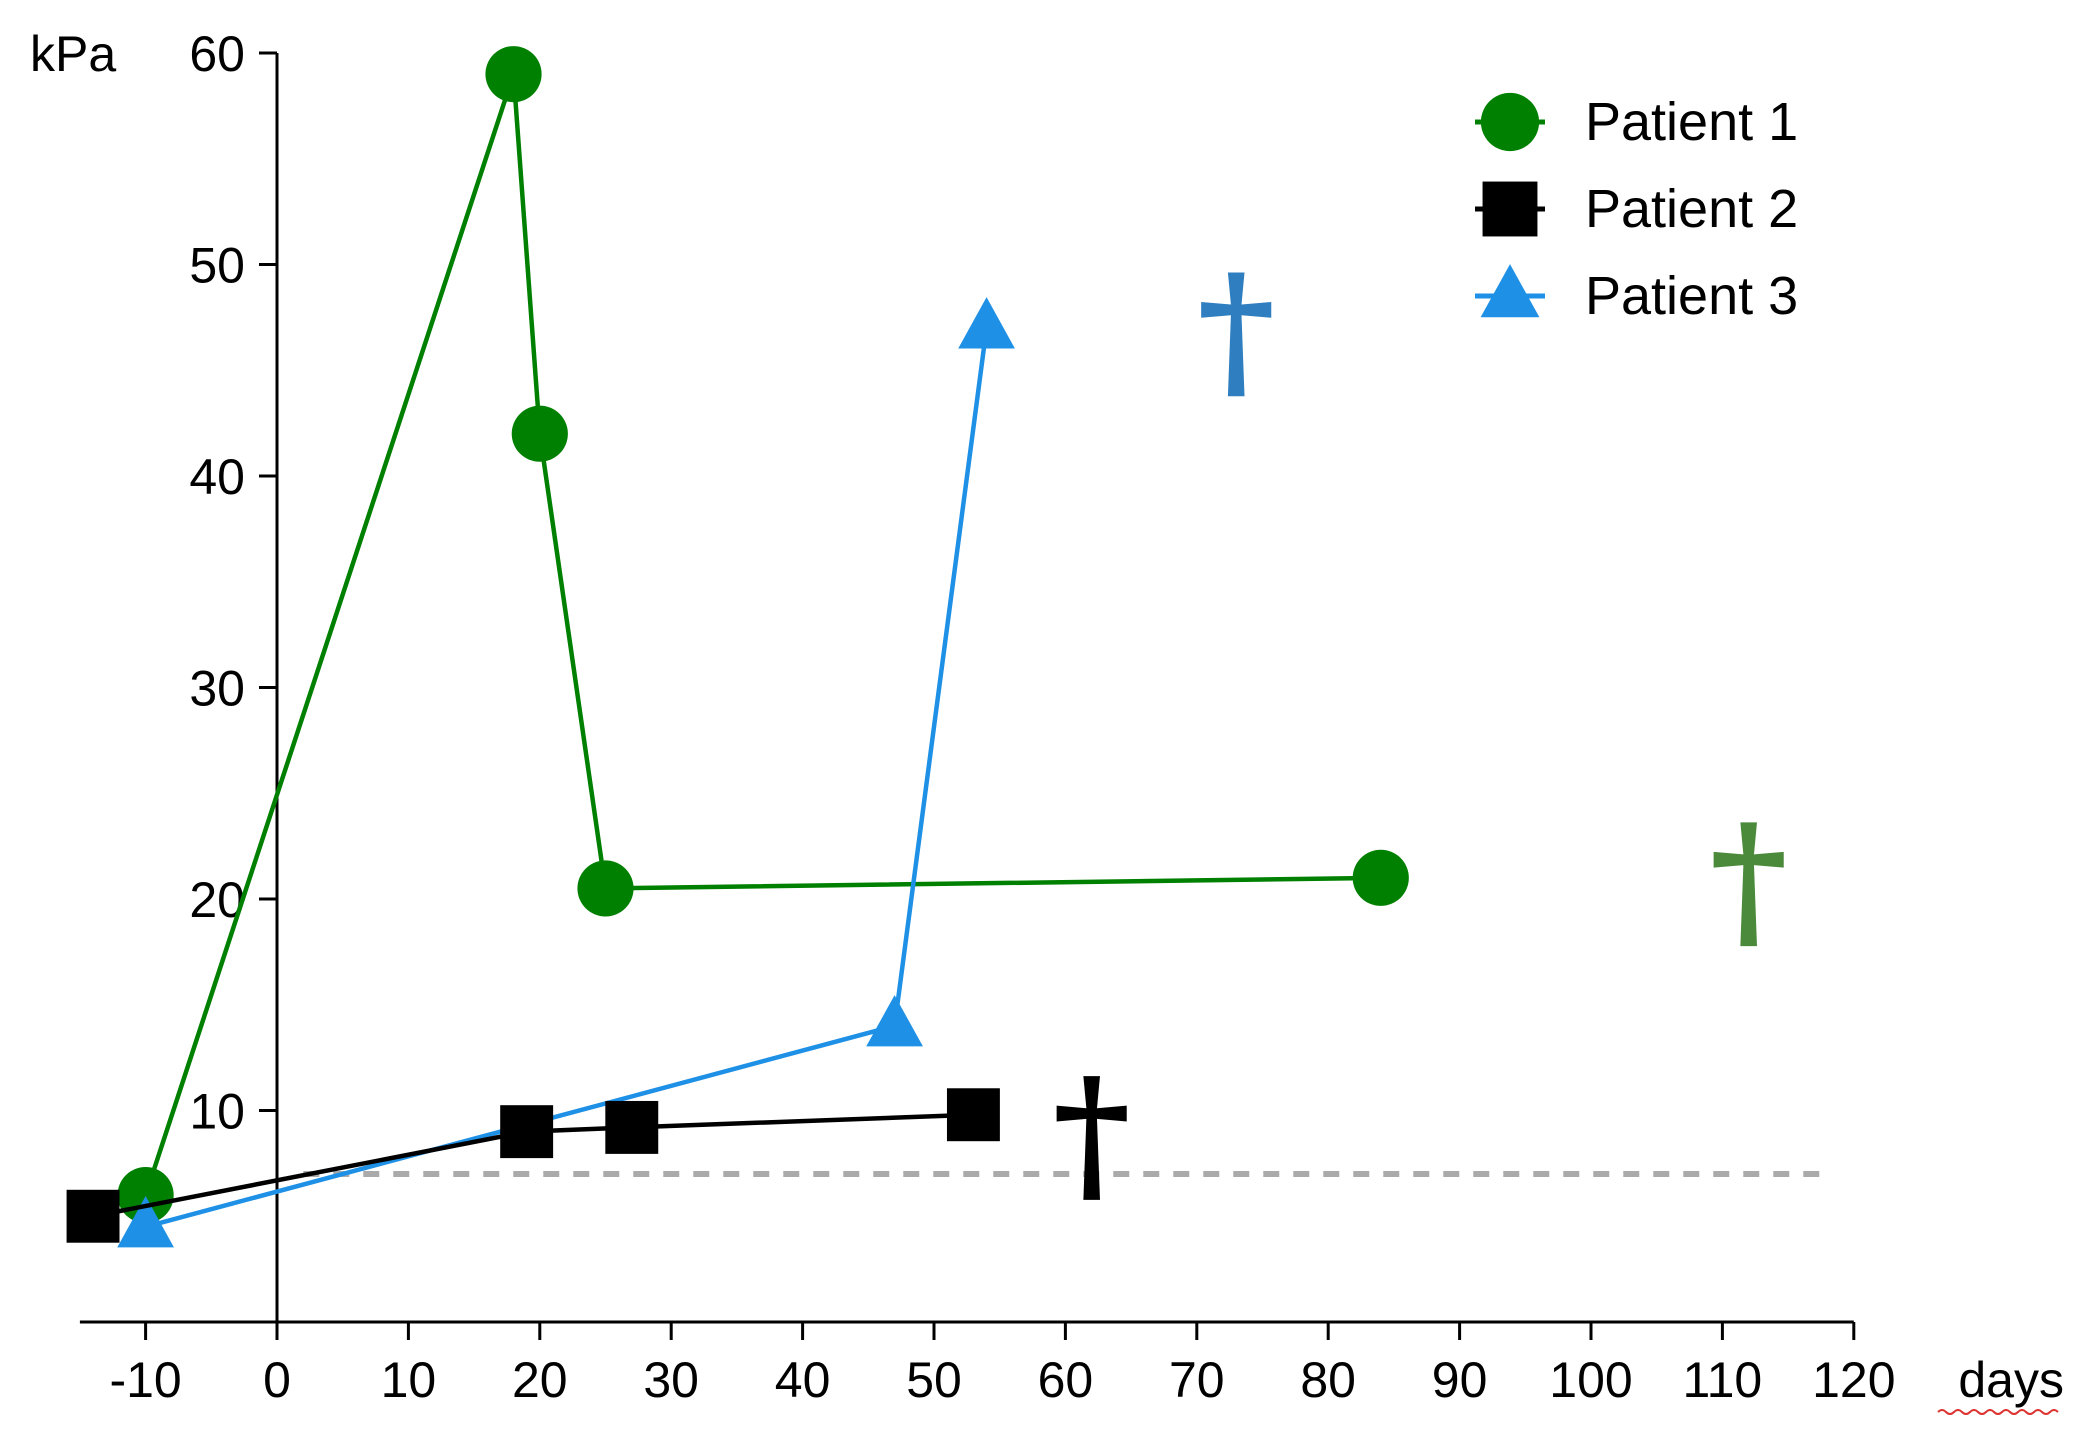  I want to click on legend: Patient 1 Patient 2 Patient 3, so click(1636, 209).